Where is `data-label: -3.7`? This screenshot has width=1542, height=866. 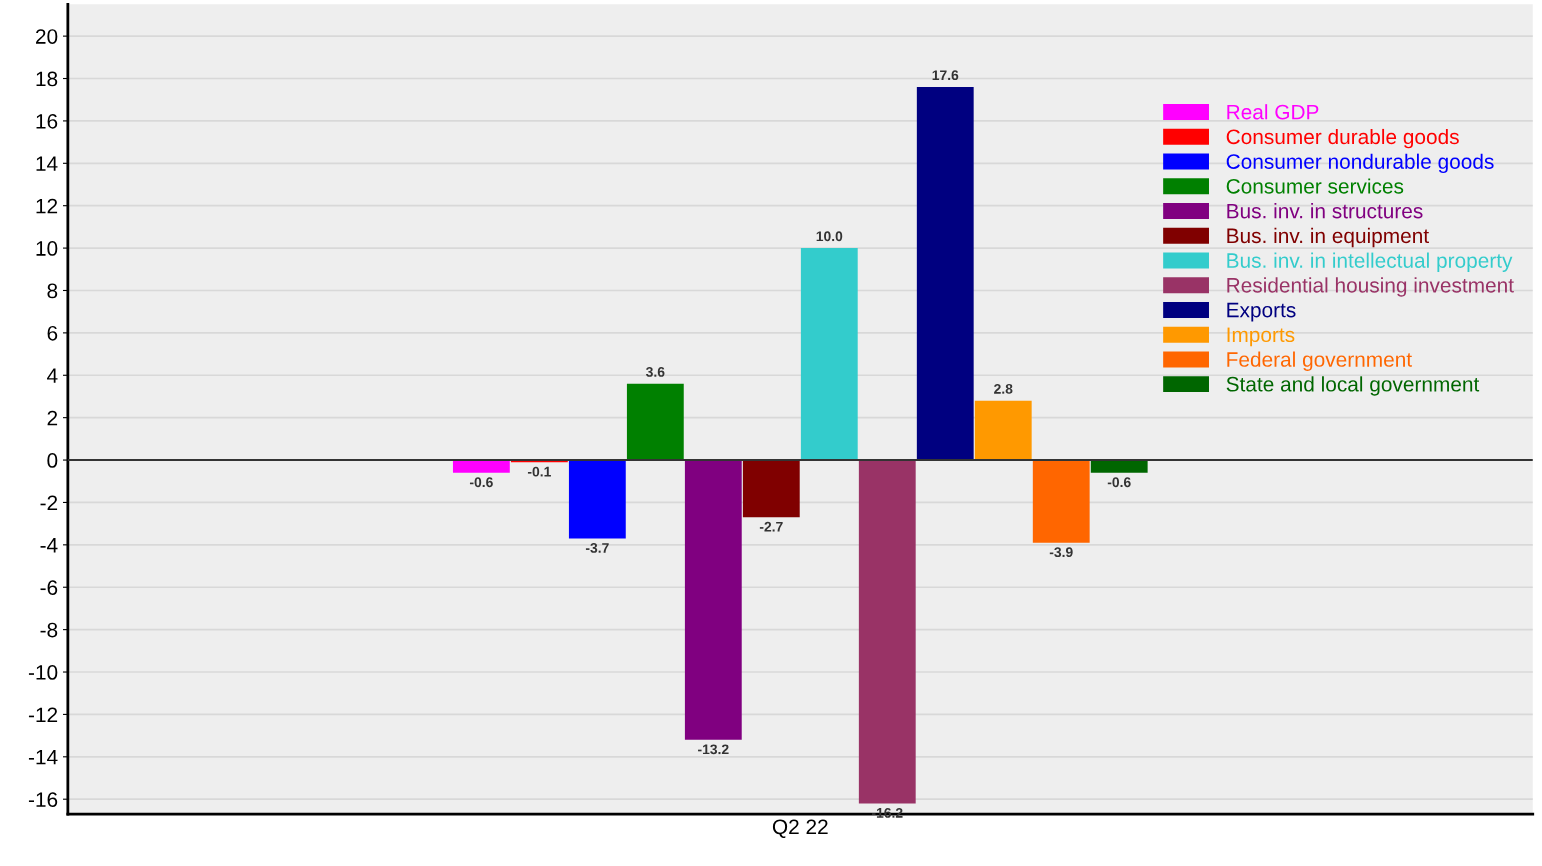 data-label: -3.7 is located at coordinates (597, 548).